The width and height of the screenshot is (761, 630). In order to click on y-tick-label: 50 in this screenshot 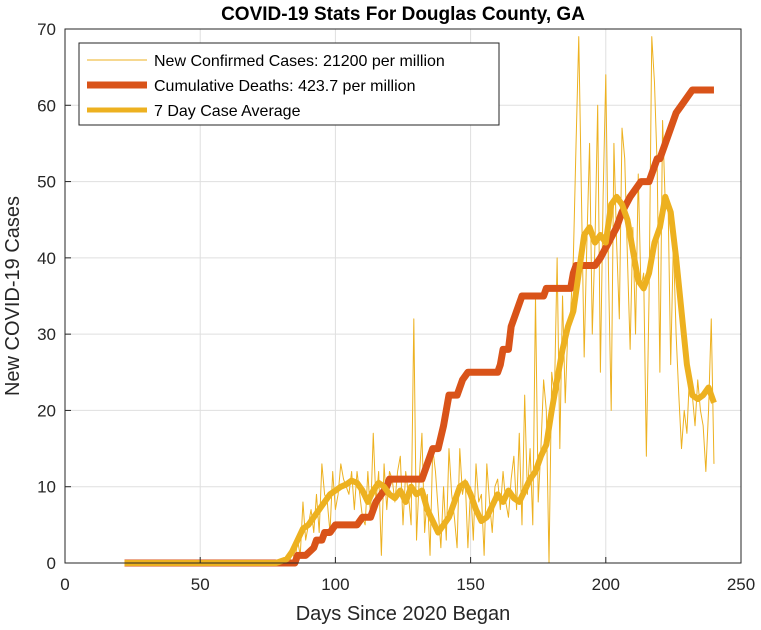, I will do `click(46, 182)`.